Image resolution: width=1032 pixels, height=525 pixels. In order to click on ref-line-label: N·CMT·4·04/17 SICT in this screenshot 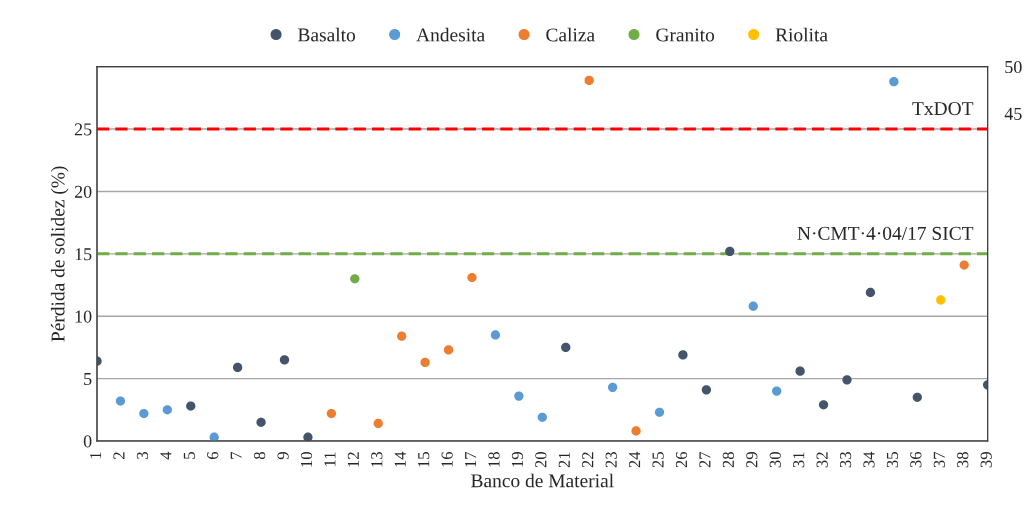, I will do `click(885, 233)`.